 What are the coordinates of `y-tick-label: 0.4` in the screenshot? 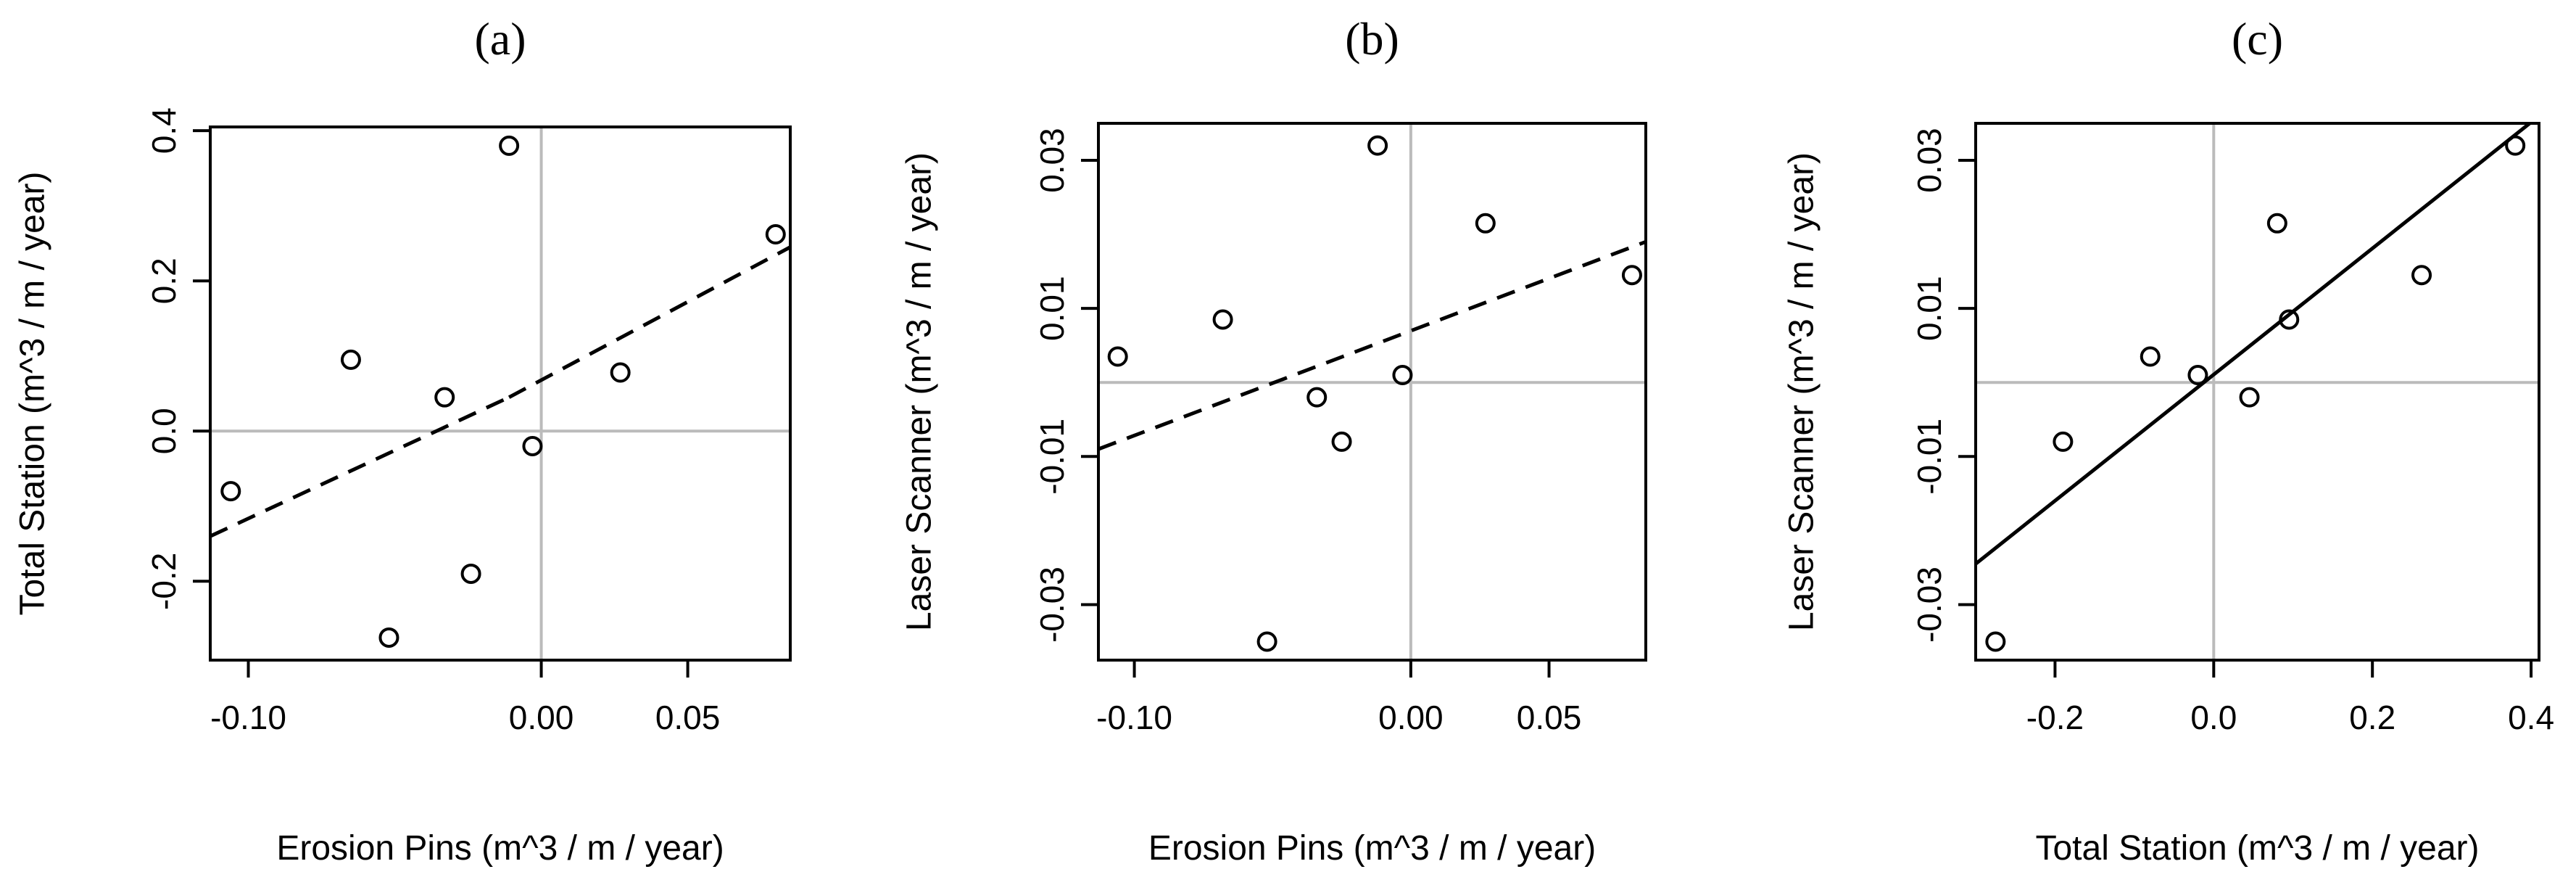 It's located at (164, 130).